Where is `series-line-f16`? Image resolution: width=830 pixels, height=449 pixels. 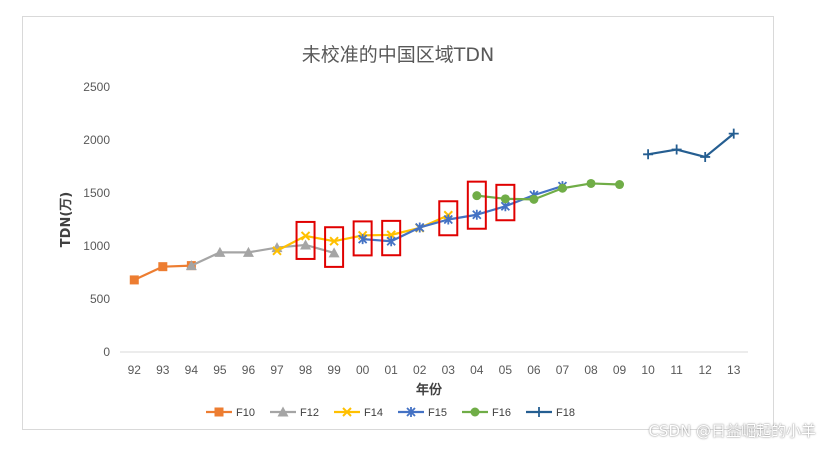
series-line-f16 is located at coordinates (548, 191).